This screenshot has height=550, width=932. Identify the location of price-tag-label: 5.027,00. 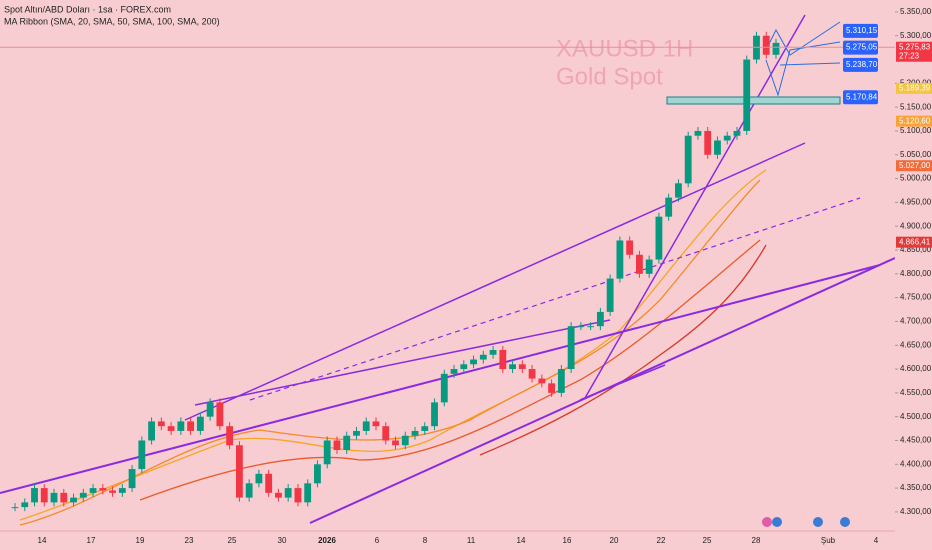
(915, 165).